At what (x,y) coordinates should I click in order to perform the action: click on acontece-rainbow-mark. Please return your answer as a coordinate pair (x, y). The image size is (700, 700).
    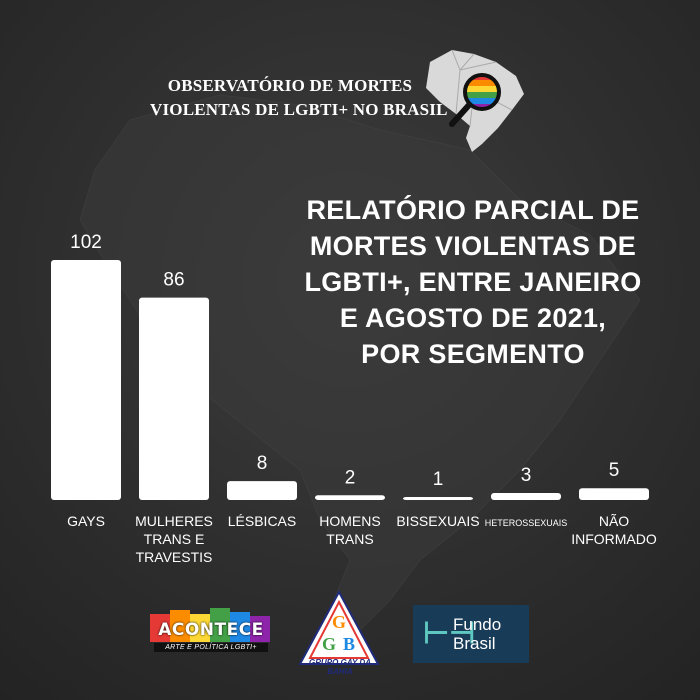
    Looking at the image, I should click on (210, 625).